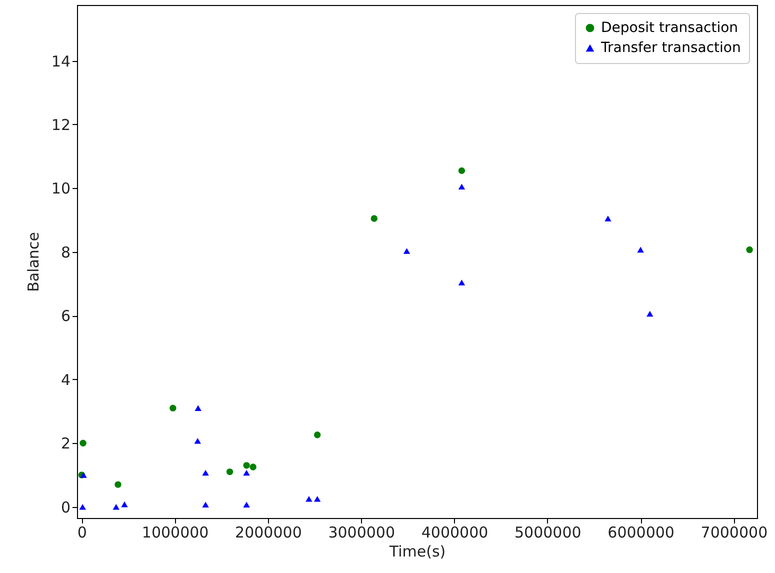 Image resolution: width=775 pixels, height=573 pixels. Describe the element at coordinates (641, 533) in the screenshot. I see `x-tick-label: 6000000` at that location.